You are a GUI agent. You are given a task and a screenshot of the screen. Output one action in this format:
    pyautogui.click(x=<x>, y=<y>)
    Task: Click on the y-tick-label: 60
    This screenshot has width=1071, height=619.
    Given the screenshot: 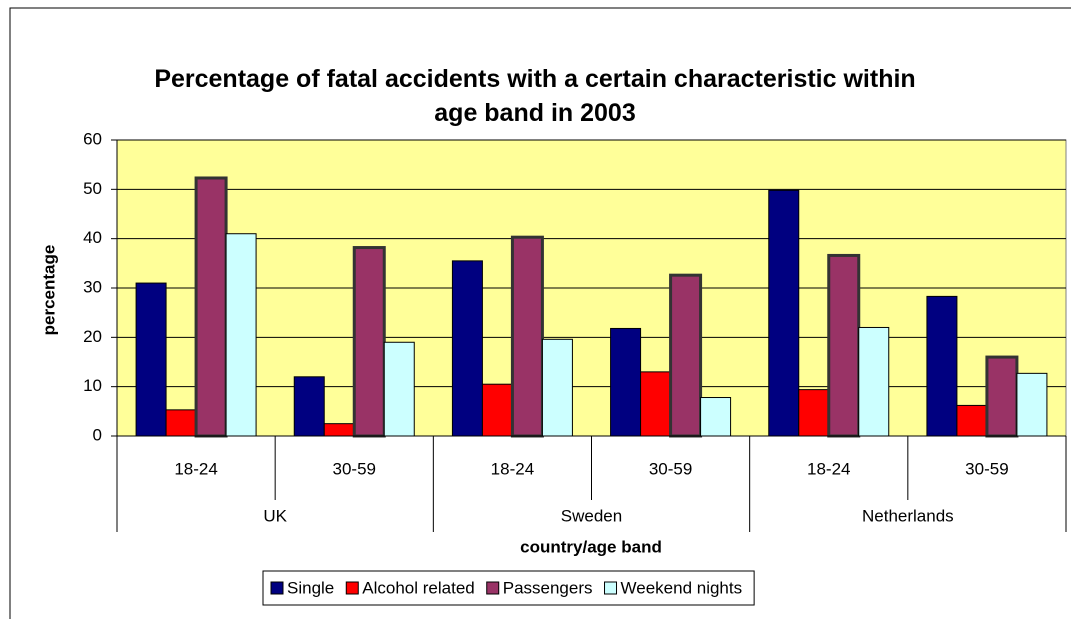 What is the action you would take?
    pyautogui.click(x=92, y=138)
    